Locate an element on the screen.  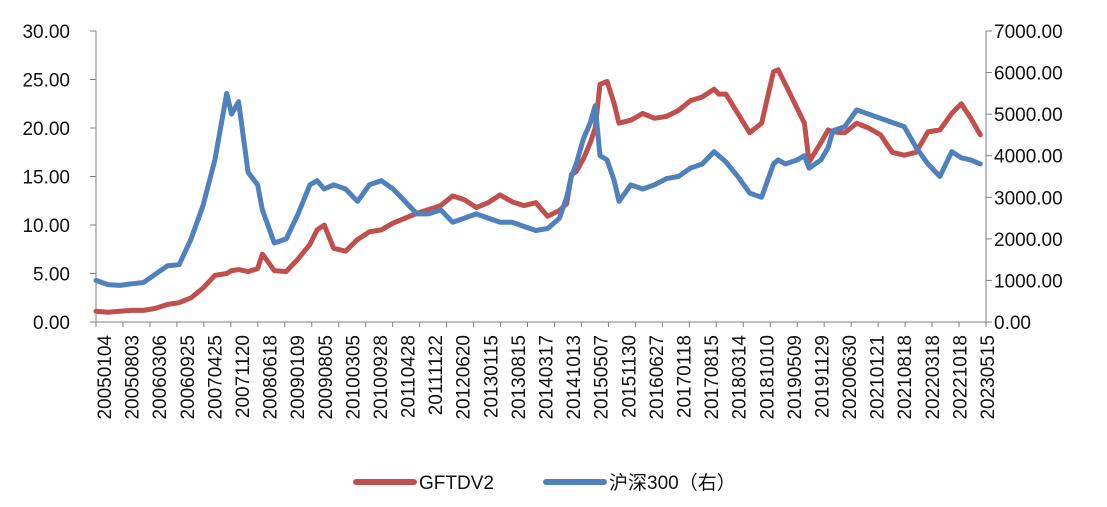
right-y-tick-label: 3000.00 is located at coordinates (1028, 198).